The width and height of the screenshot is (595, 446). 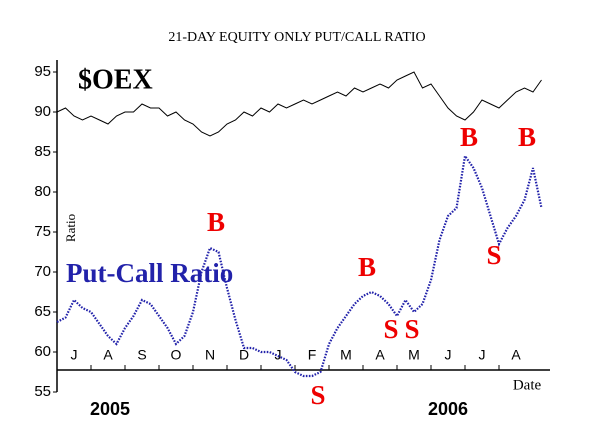 I want to click on y-tick-label: 75, so click(x=42, y=231).